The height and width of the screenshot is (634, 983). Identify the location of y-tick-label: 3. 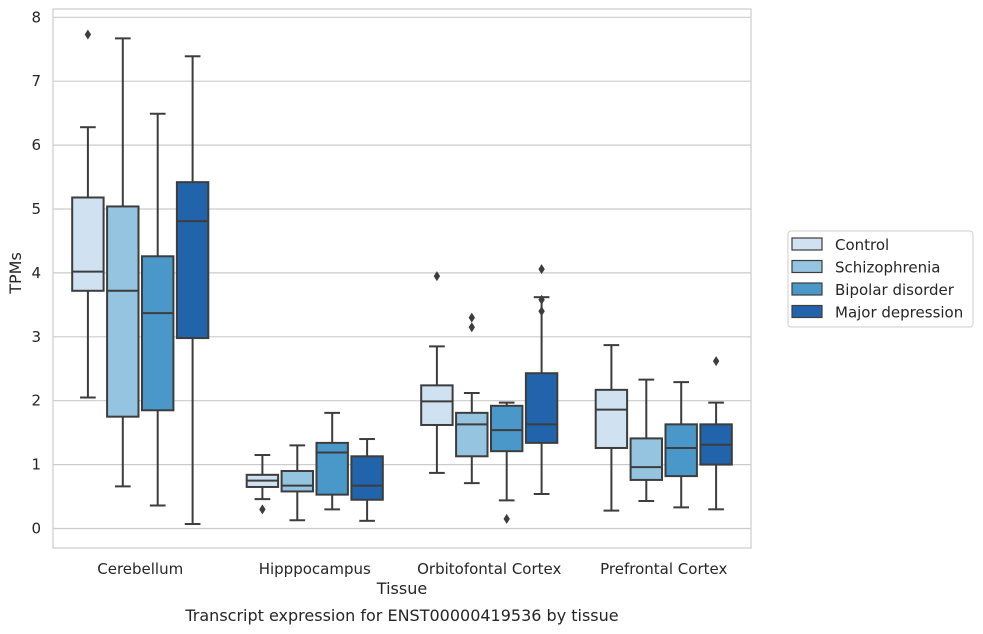
(36, 337).